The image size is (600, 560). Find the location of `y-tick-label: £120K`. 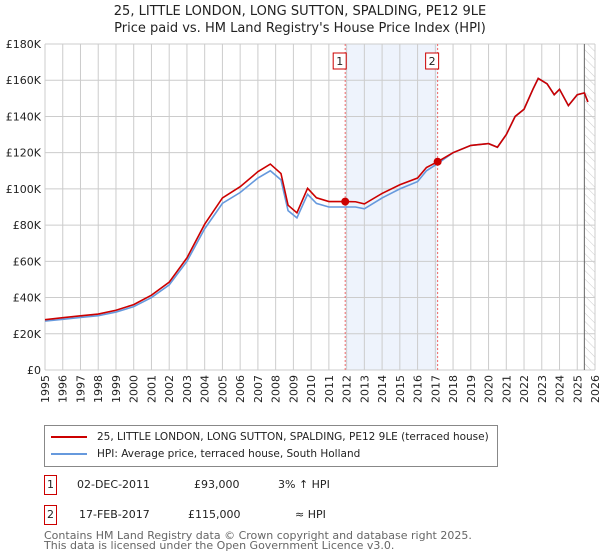

y-tick-label: £120K is located at coordinates (24, 153).